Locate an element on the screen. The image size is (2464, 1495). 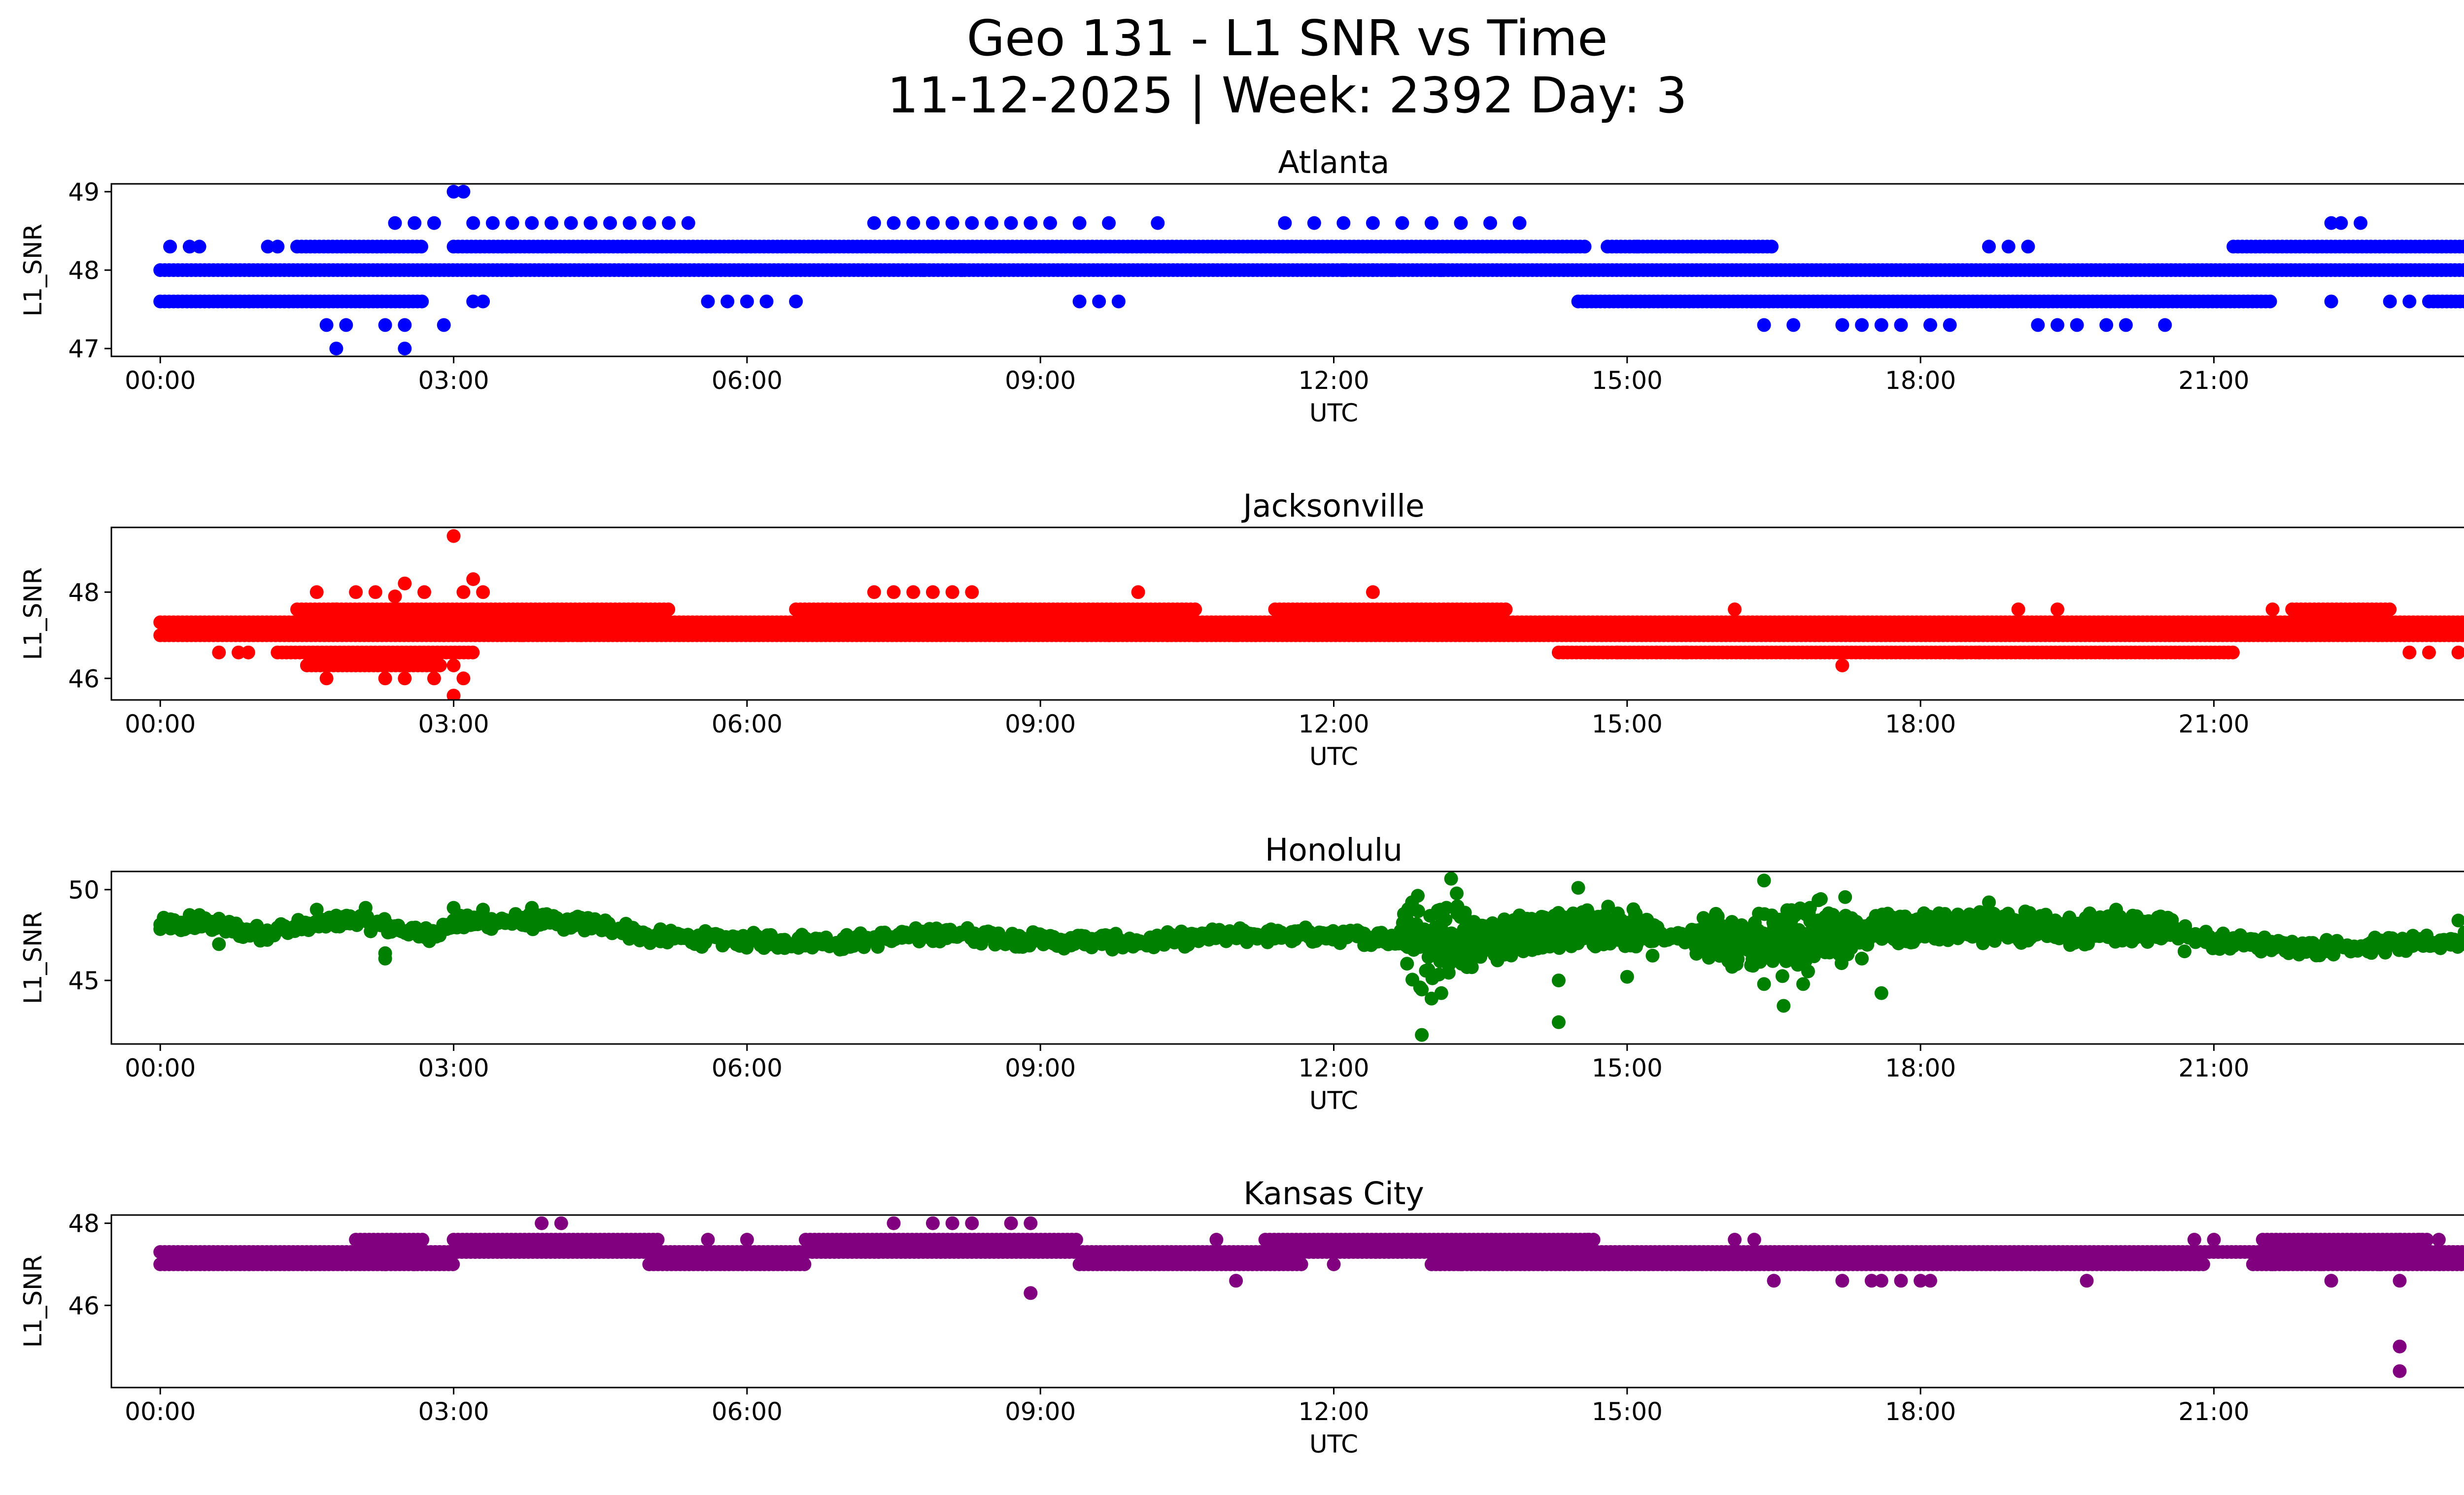
atlanta-x-tick-label: 12:00 is located at coordinates (1333, 380).